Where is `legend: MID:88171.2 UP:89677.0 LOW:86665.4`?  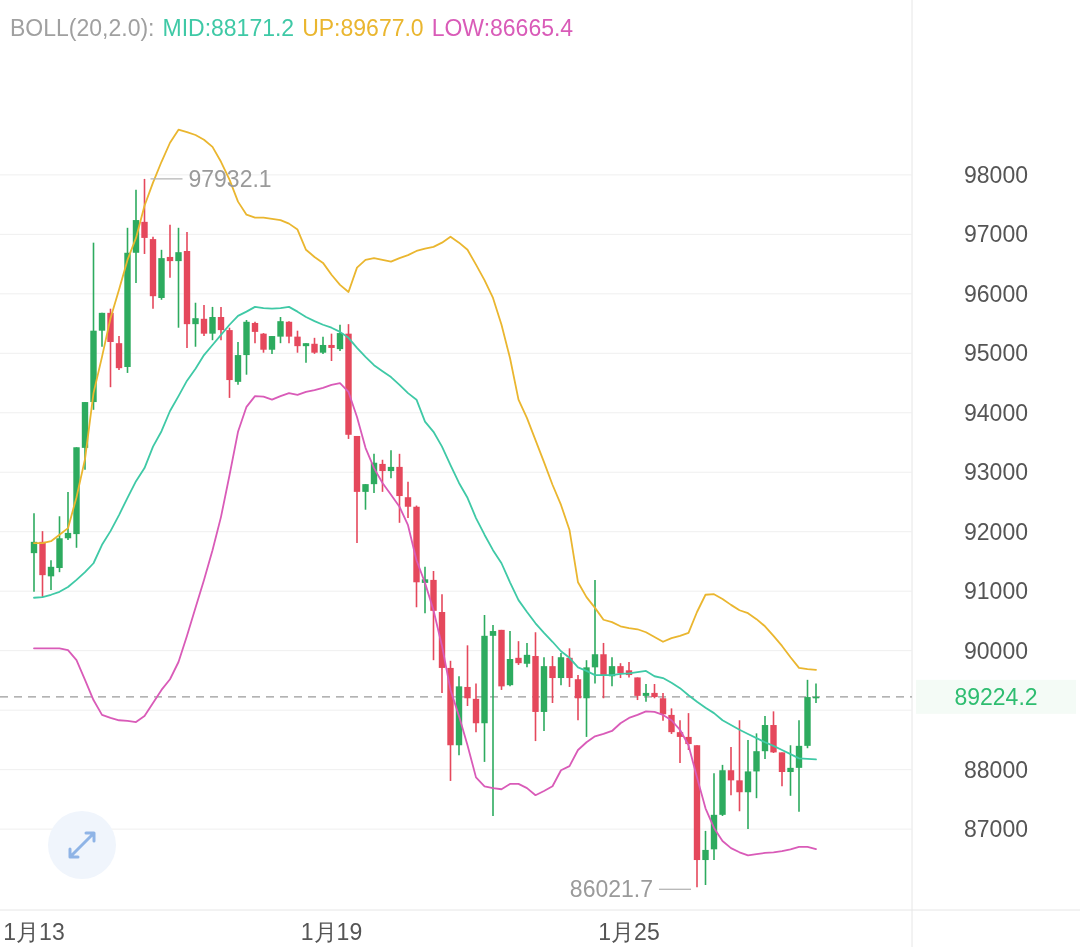 legend: MID:88171.2 UP:89677.0 LOW:86665.4 is located at coordinates (368, 28).